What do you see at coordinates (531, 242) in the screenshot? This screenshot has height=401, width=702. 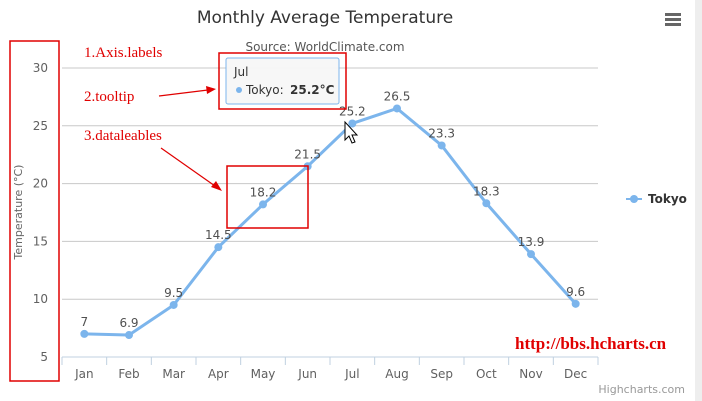 I see `data-label: 13.9` at bounding box center [531, 242].